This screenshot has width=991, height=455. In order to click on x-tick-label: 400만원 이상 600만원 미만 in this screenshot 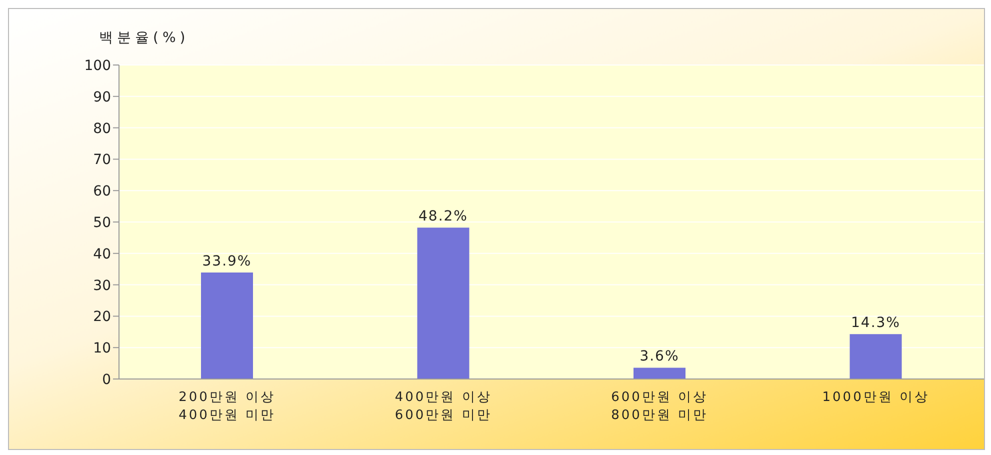, I will do `click(443, 406)`.